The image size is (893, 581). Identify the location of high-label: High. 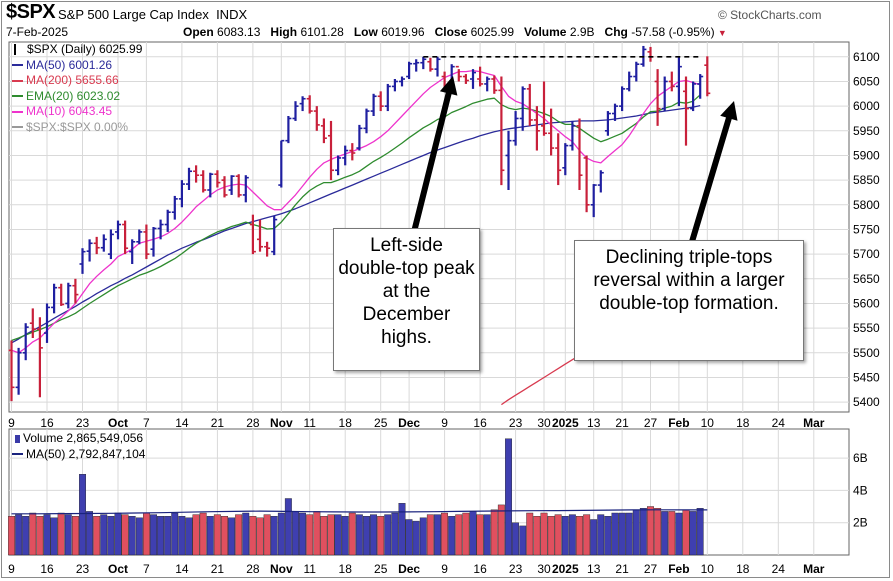
(284, 32).